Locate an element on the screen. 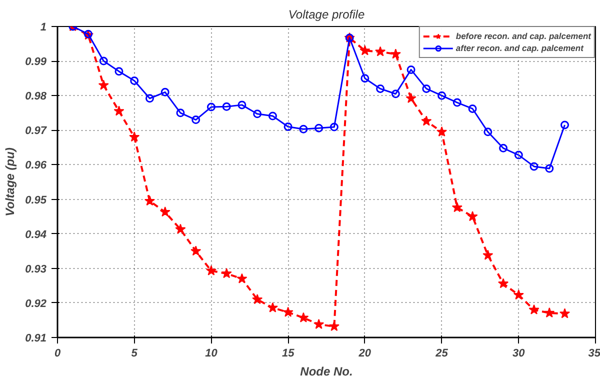 The image size is (600, 381). x-tick-label: 10 is located at coordinates (211, 354).